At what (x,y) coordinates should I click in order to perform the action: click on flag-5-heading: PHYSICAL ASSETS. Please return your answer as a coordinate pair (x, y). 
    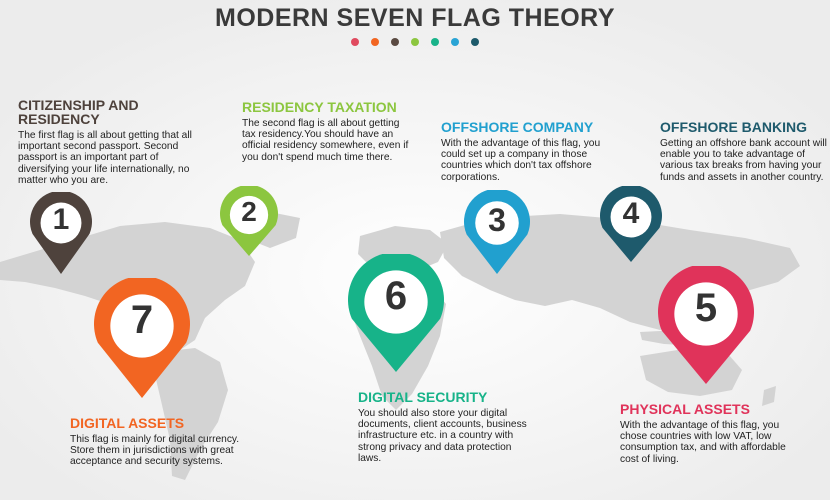
    Looking at the image, I should click on (685, 409).